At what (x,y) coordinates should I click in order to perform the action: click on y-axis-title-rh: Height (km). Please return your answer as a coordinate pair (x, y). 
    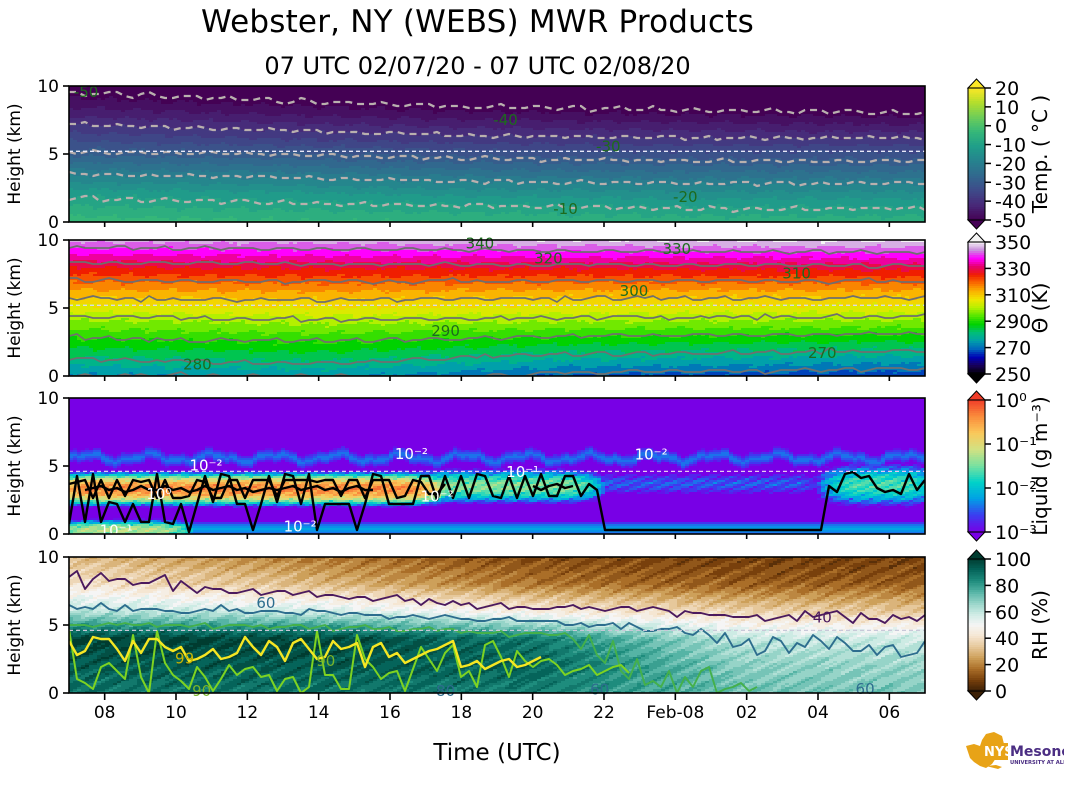
    Looking at the image, I should click on (15, 624).